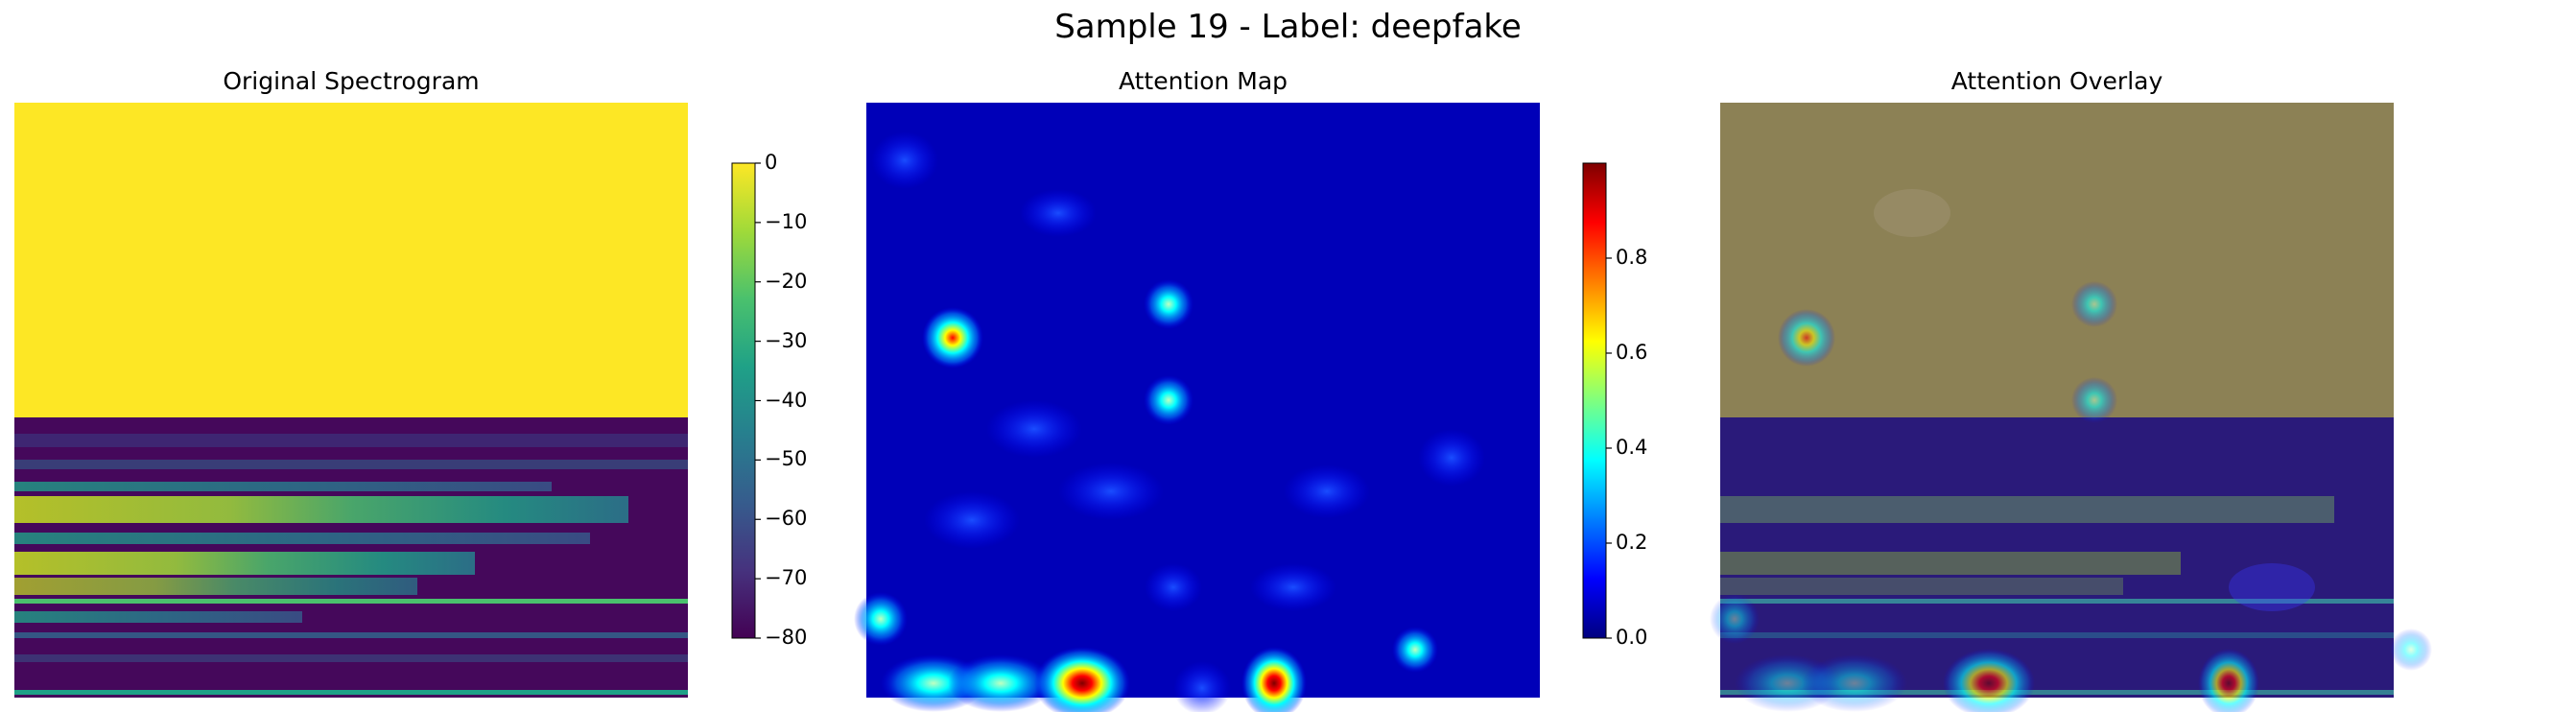  Describe the element at coordinates (786, 400) in the screenshot. I see `colorbar-tick-label: −40` at that location.